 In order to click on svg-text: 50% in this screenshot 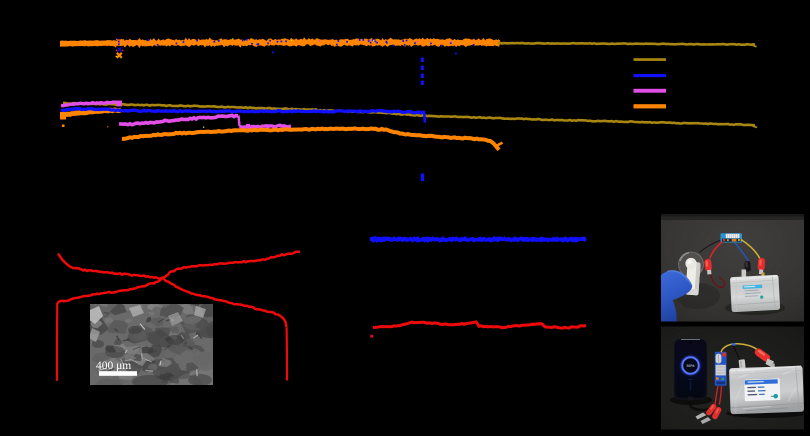, I will do `click(690, 365)`.